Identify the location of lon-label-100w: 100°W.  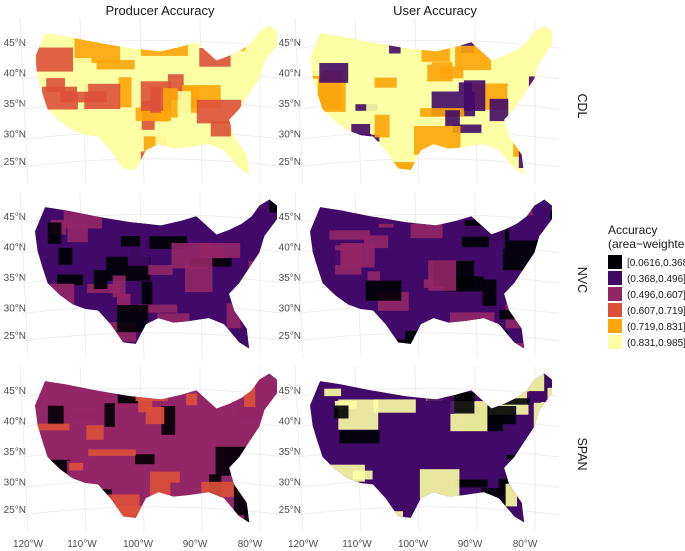
(138, 544).